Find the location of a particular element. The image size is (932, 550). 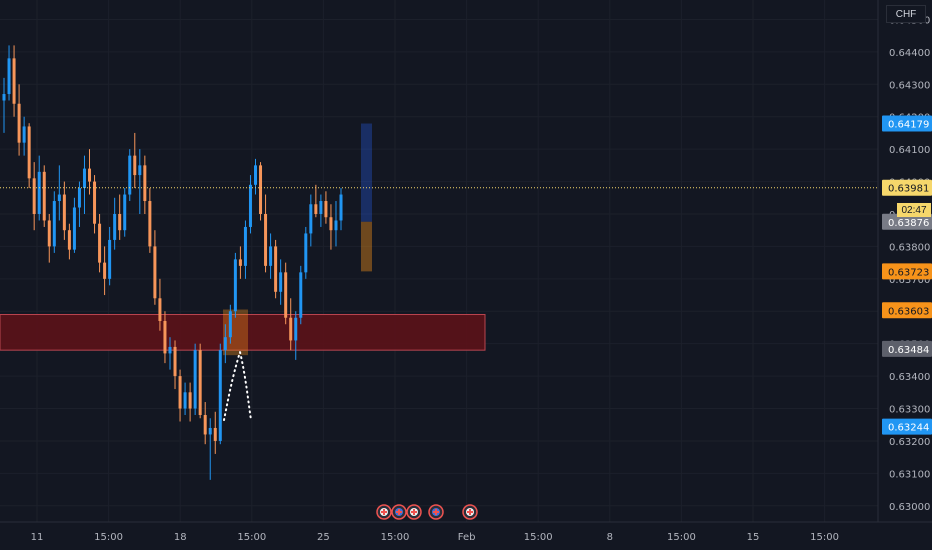

price-tick-label: 0.63000 is located at coordinates (909, 507).